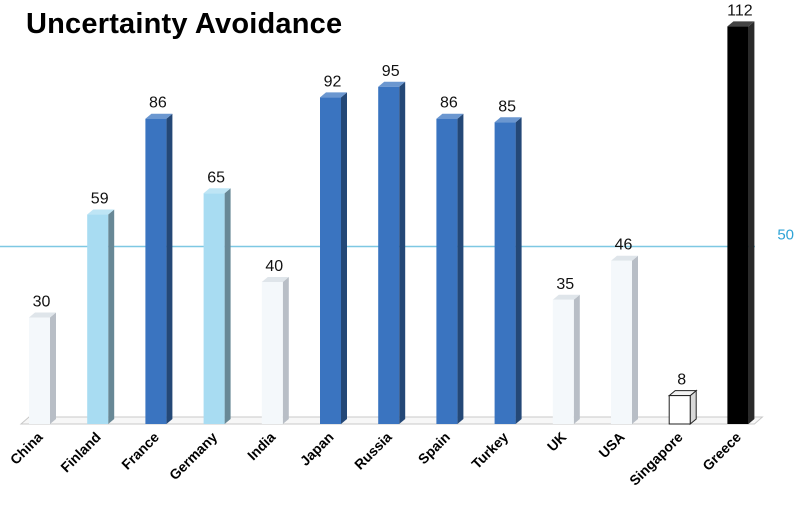  I want to click on reference-line-group: 50, so click(397, 237).